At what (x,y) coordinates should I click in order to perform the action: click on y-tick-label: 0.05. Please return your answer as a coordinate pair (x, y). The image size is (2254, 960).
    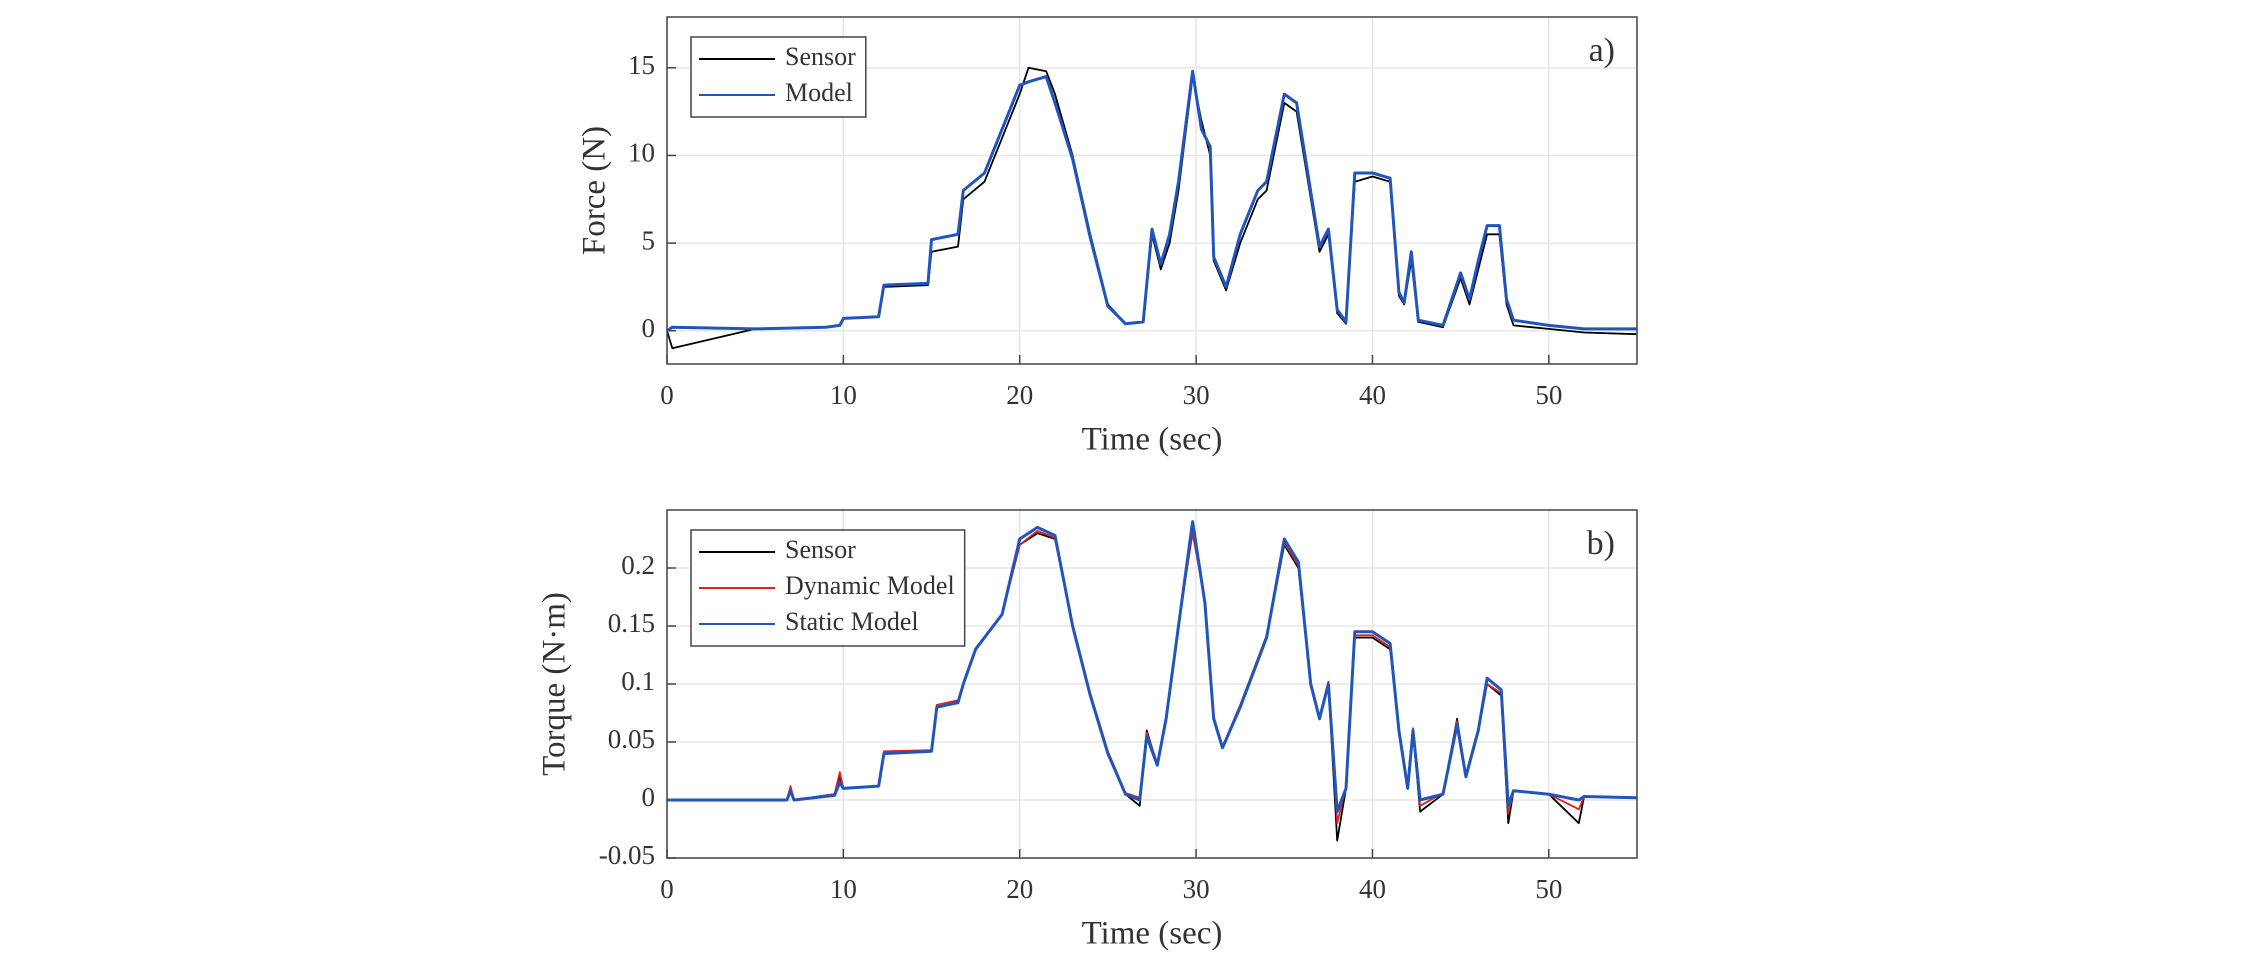
    Looking at the image, I should click on (631, 739).